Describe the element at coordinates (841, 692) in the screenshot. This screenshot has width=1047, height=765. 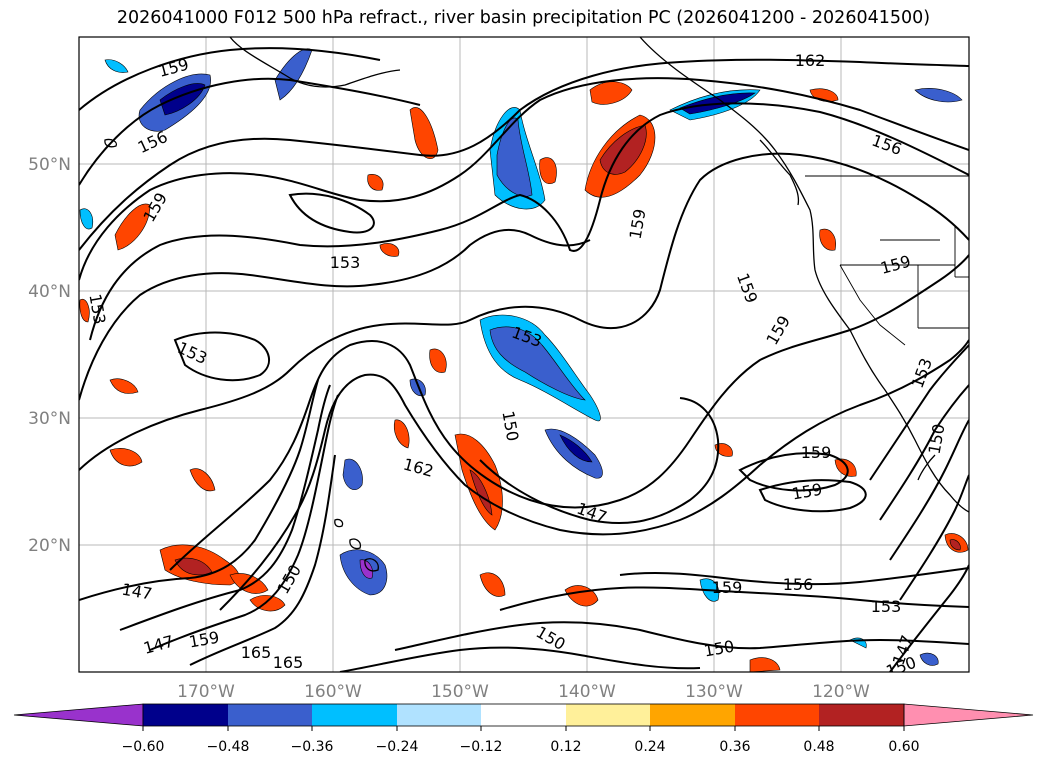
I see `lon-label: 120°W` at that location.